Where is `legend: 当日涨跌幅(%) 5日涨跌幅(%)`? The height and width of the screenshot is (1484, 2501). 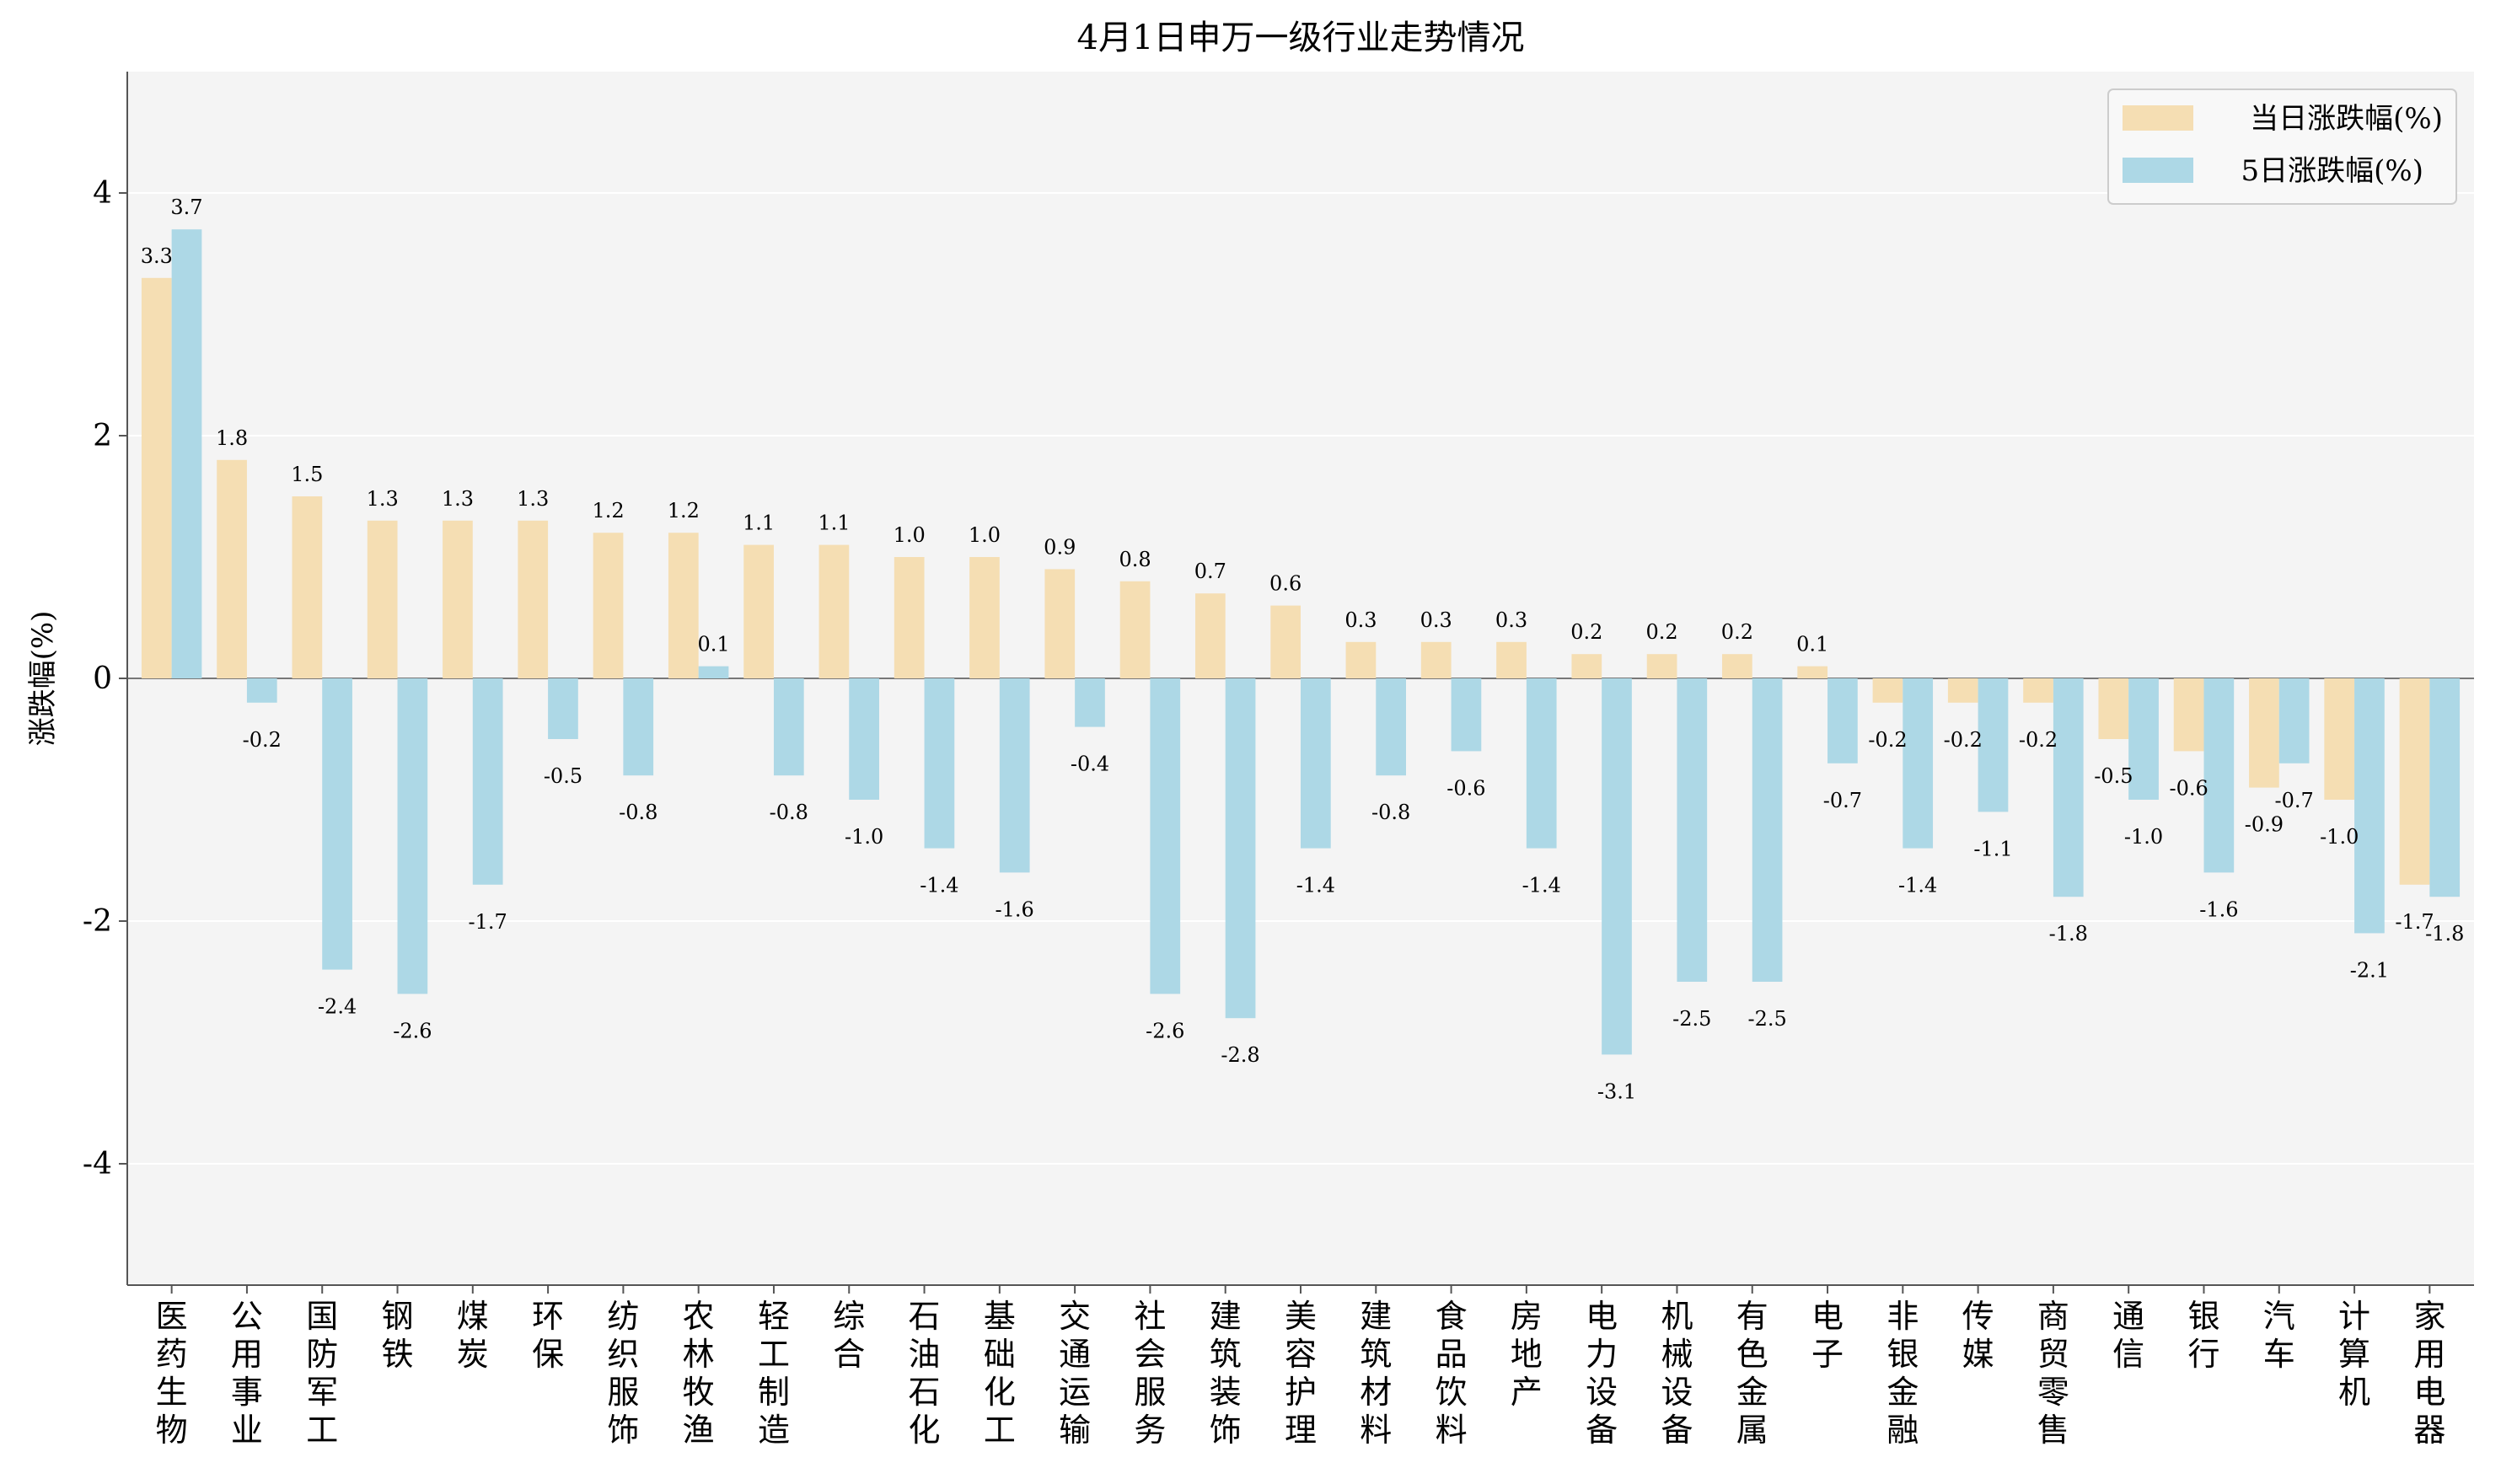 legend: 当日涨跌幅(%) 5日涨跌幅(%) is located at coordinates (2282, 146).